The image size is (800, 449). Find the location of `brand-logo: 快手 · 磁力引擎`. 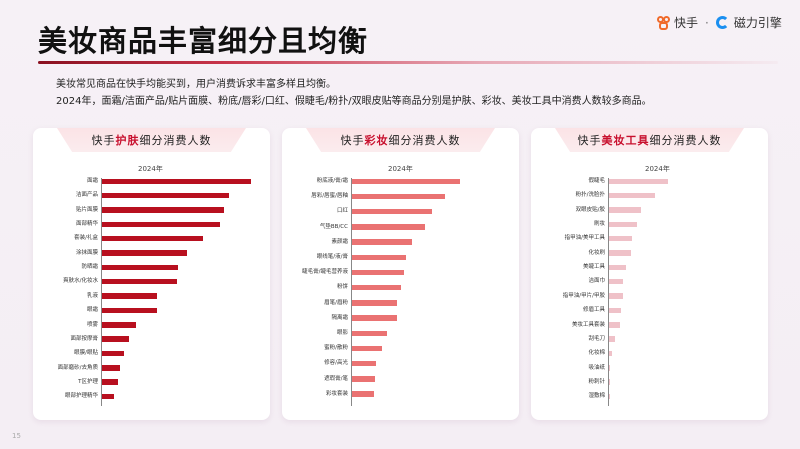

brand-logo: 快手 · 磁力引擎 is located at coordinates (719, 22).